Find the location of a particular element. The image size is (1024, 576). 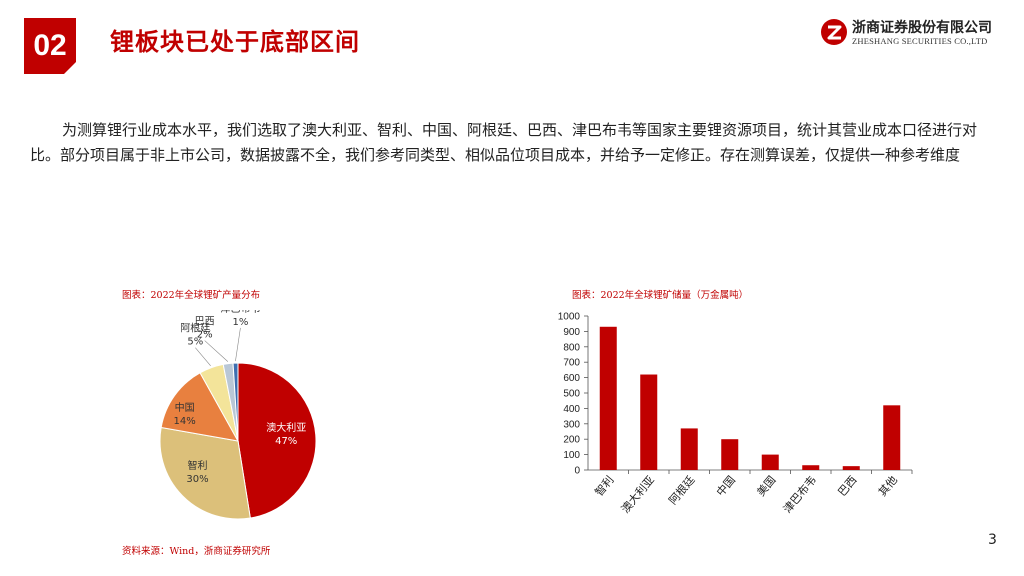

y-tick-label: 1000 is located at coordinates (569, 317).